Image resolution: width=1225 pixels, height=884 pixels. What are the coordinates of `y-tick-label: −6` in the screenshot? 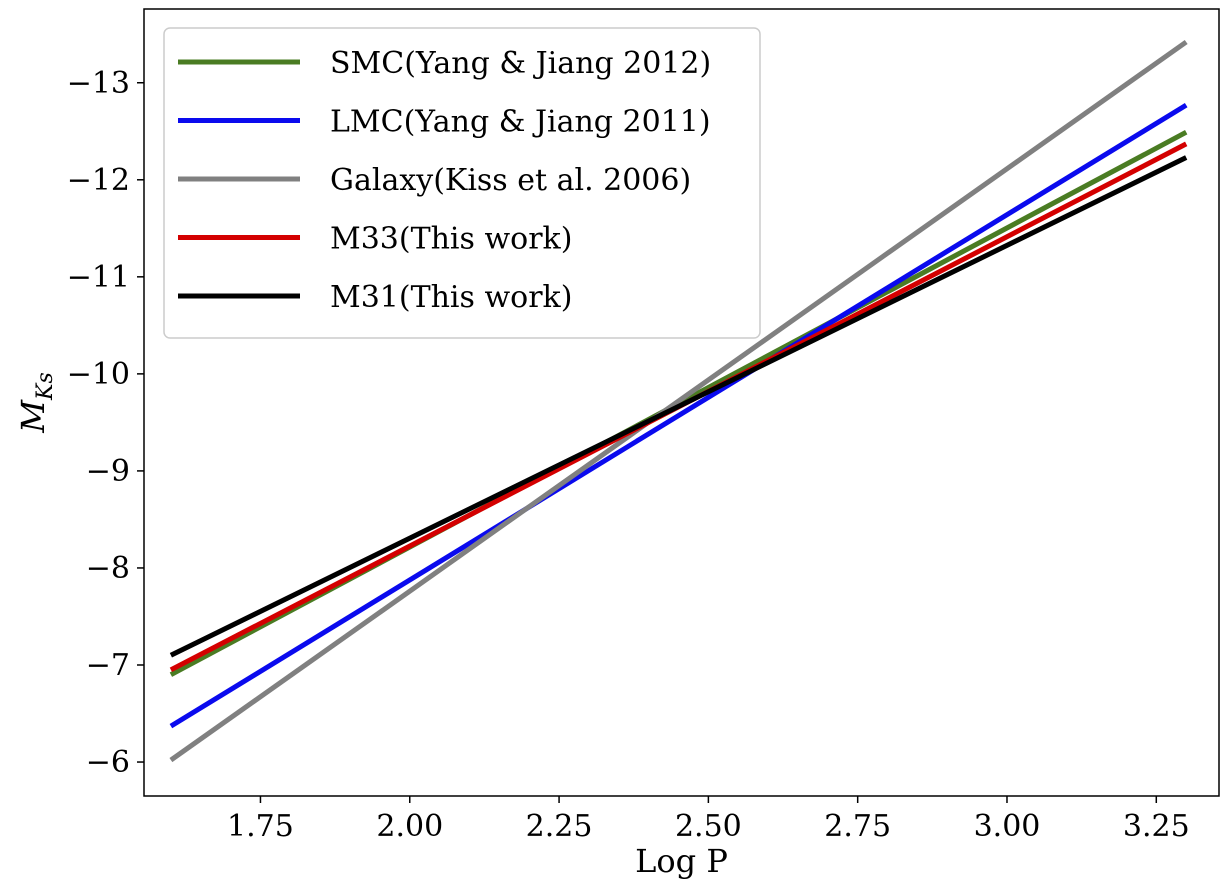 It's located at (108, 762).